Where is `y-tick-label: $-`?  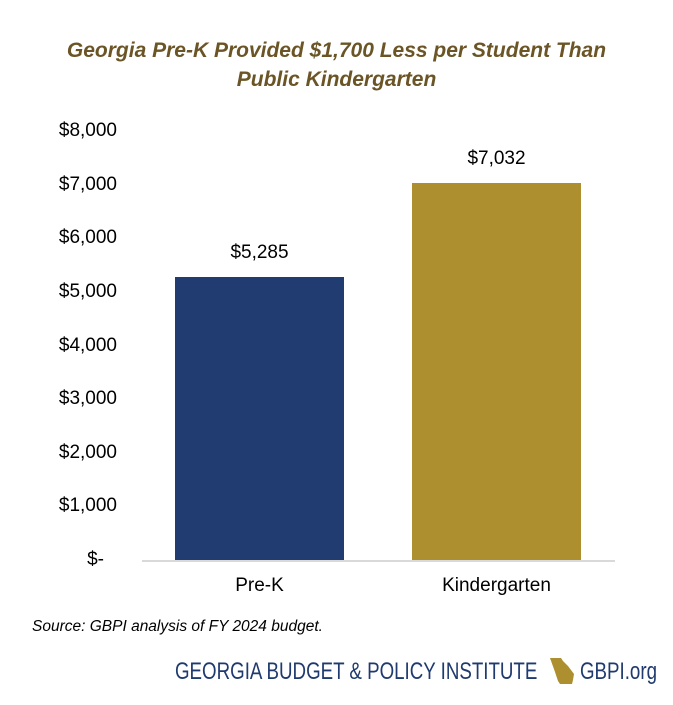
y-tick-label: $- is located at coordinates (95, 559).